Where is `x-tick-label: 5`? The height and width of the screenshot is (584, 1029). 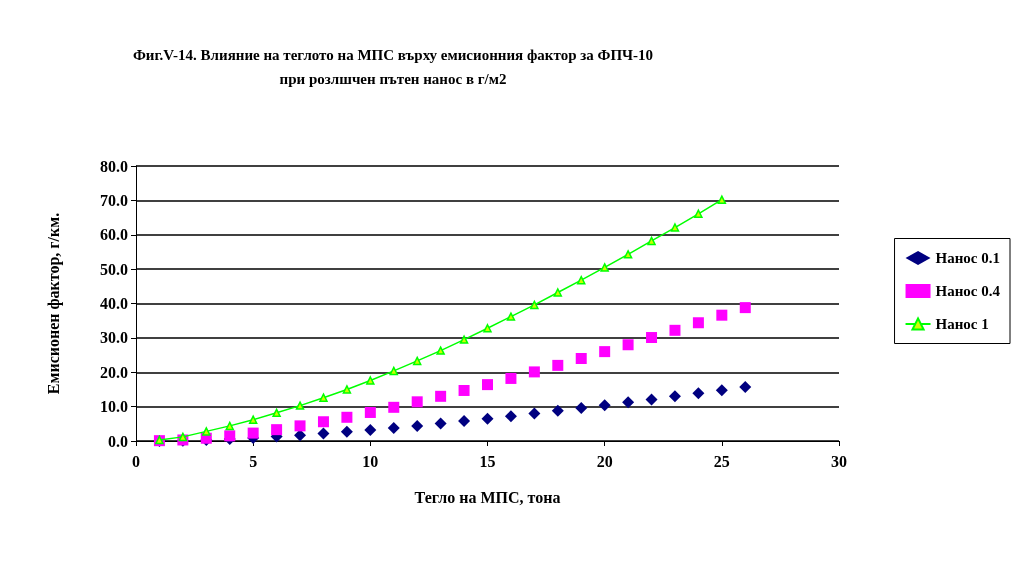
x-tick-label: 5 is located at coordinates (253, 461).